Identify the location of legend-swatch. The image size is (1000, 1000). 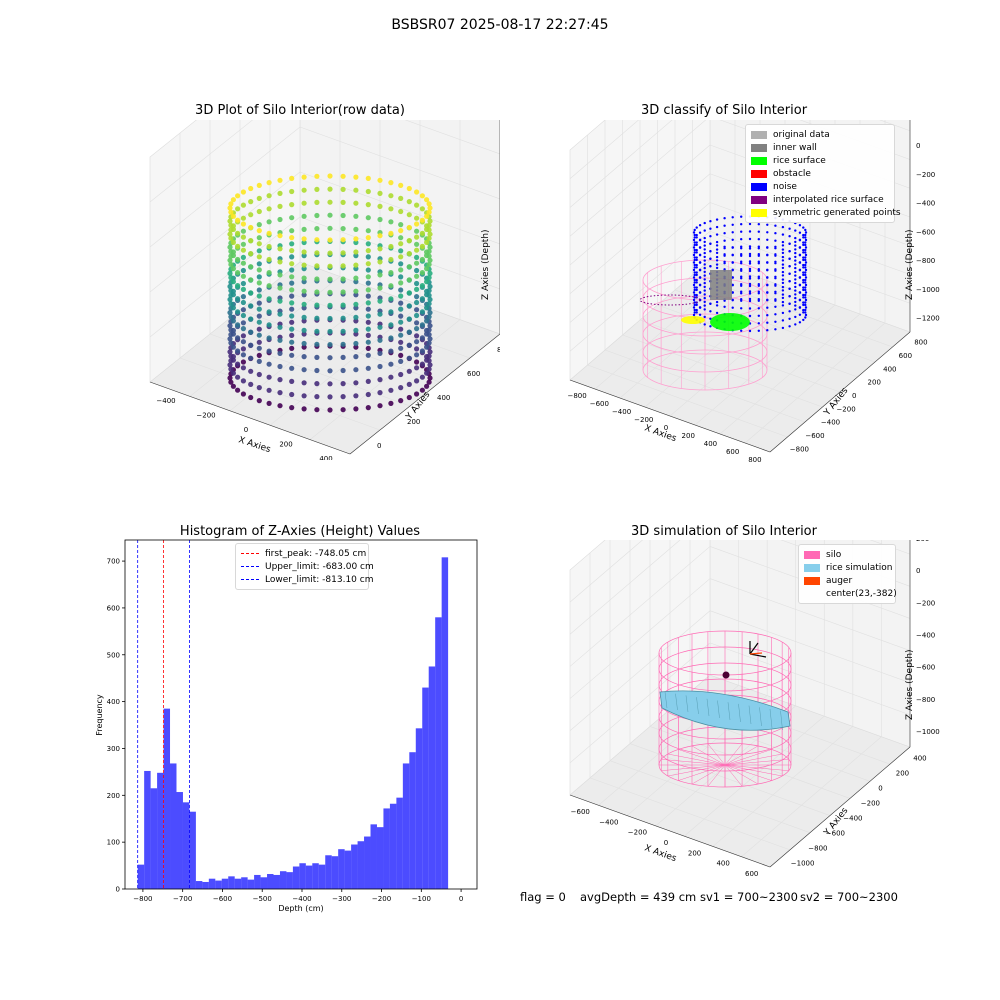
(759, 134).